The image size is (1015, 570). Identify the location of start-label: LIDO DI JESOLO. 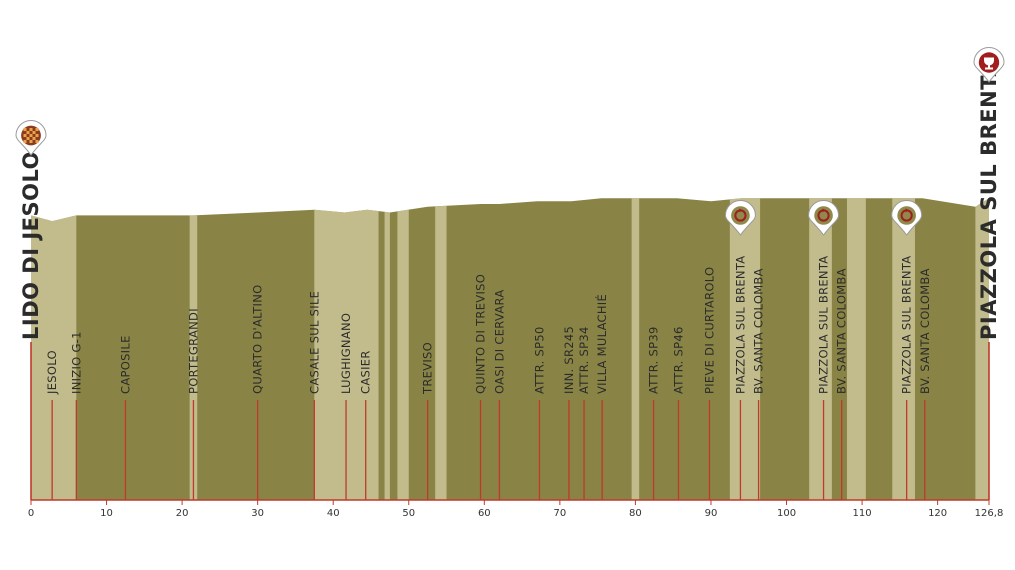
(31, 245).